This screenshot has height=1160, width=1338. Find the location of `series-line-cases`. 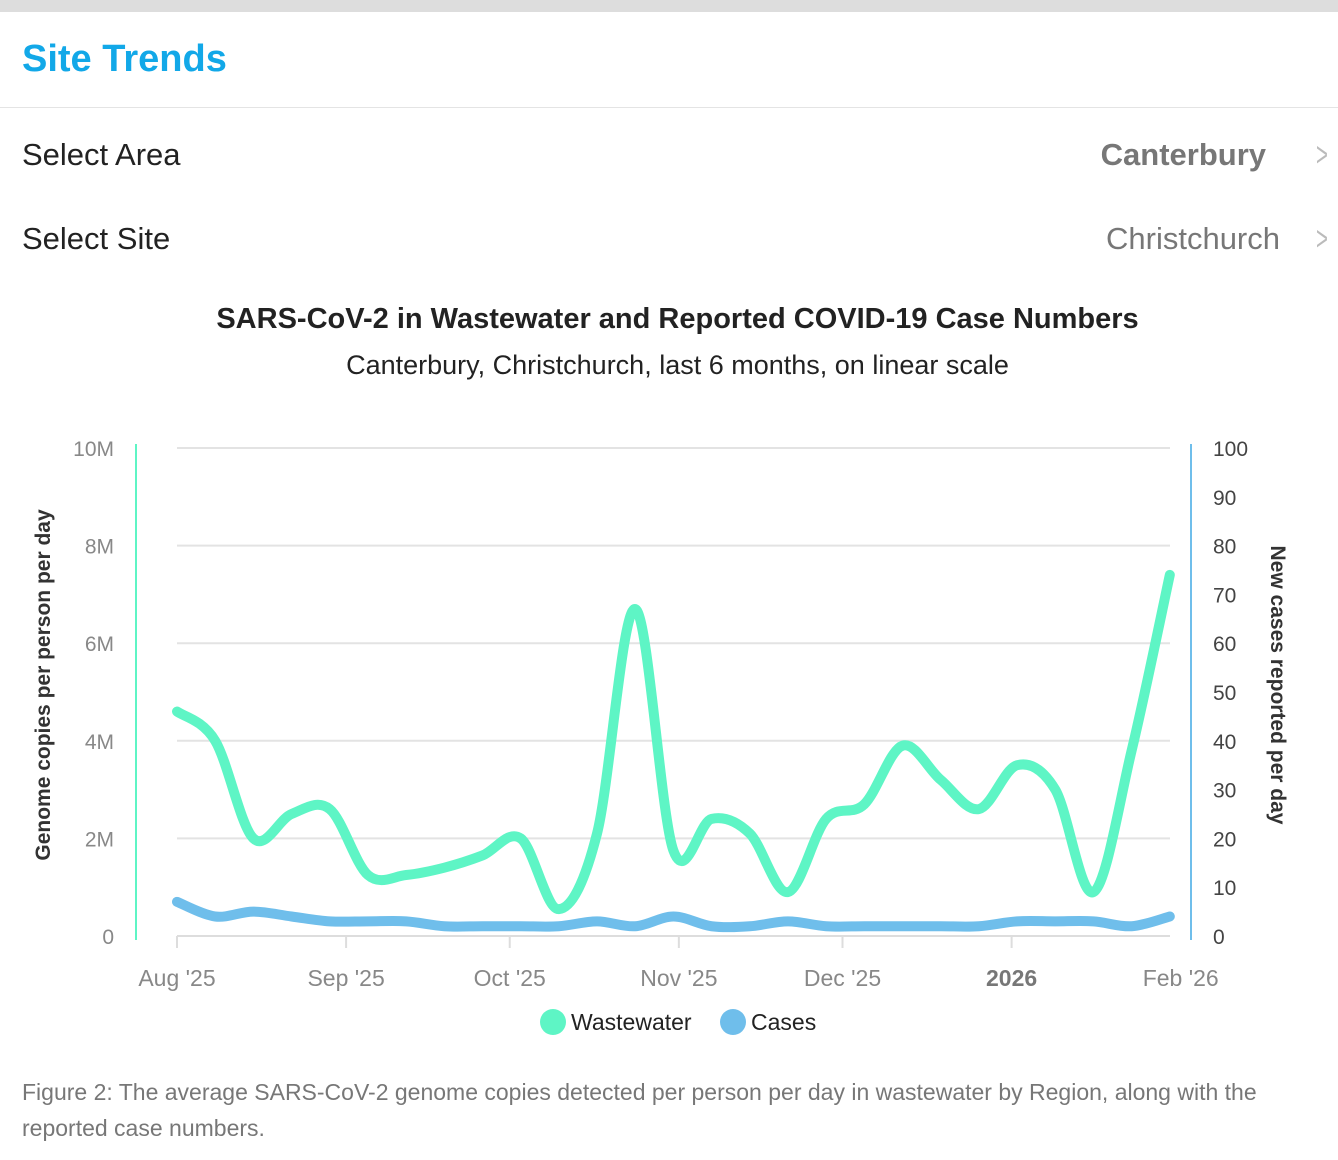

series-line-cases is located at coordinates (673, 914).